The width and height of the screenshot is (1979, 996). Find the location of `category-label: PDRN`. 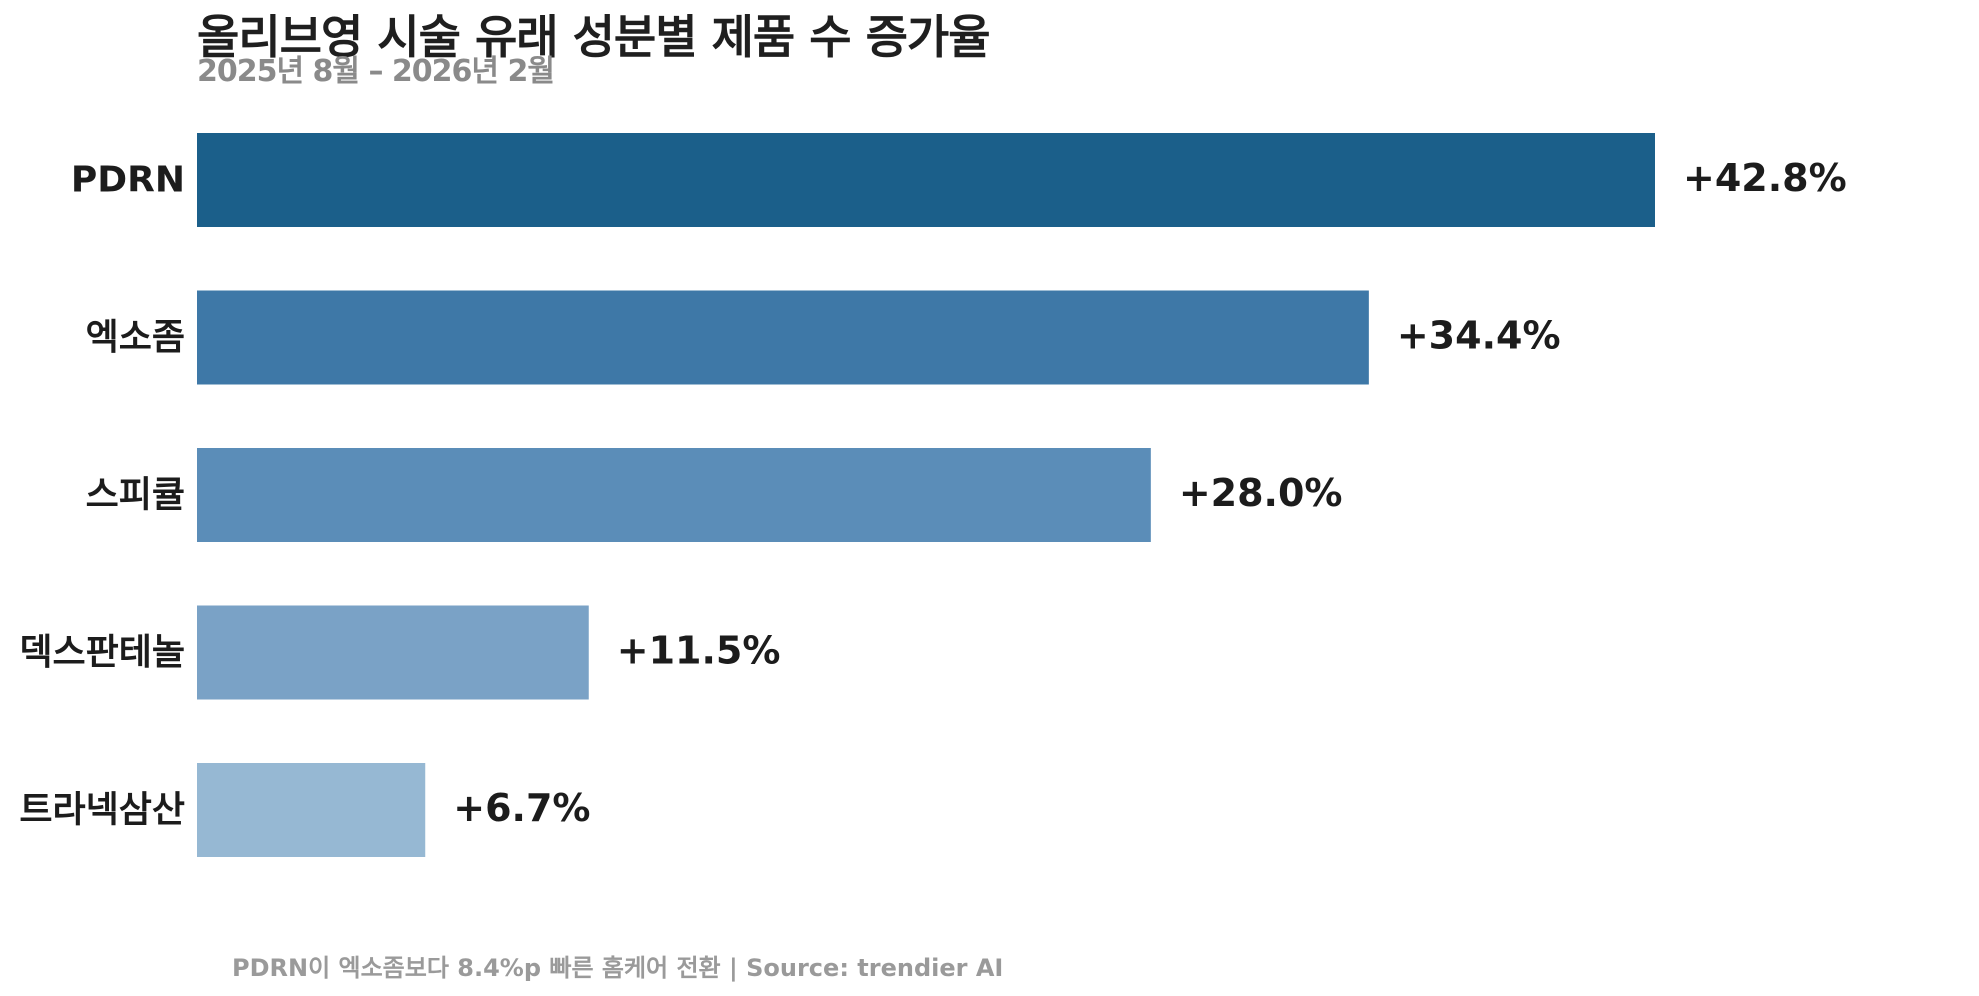

category-label: PDRN is located at coordinates (128, 180).